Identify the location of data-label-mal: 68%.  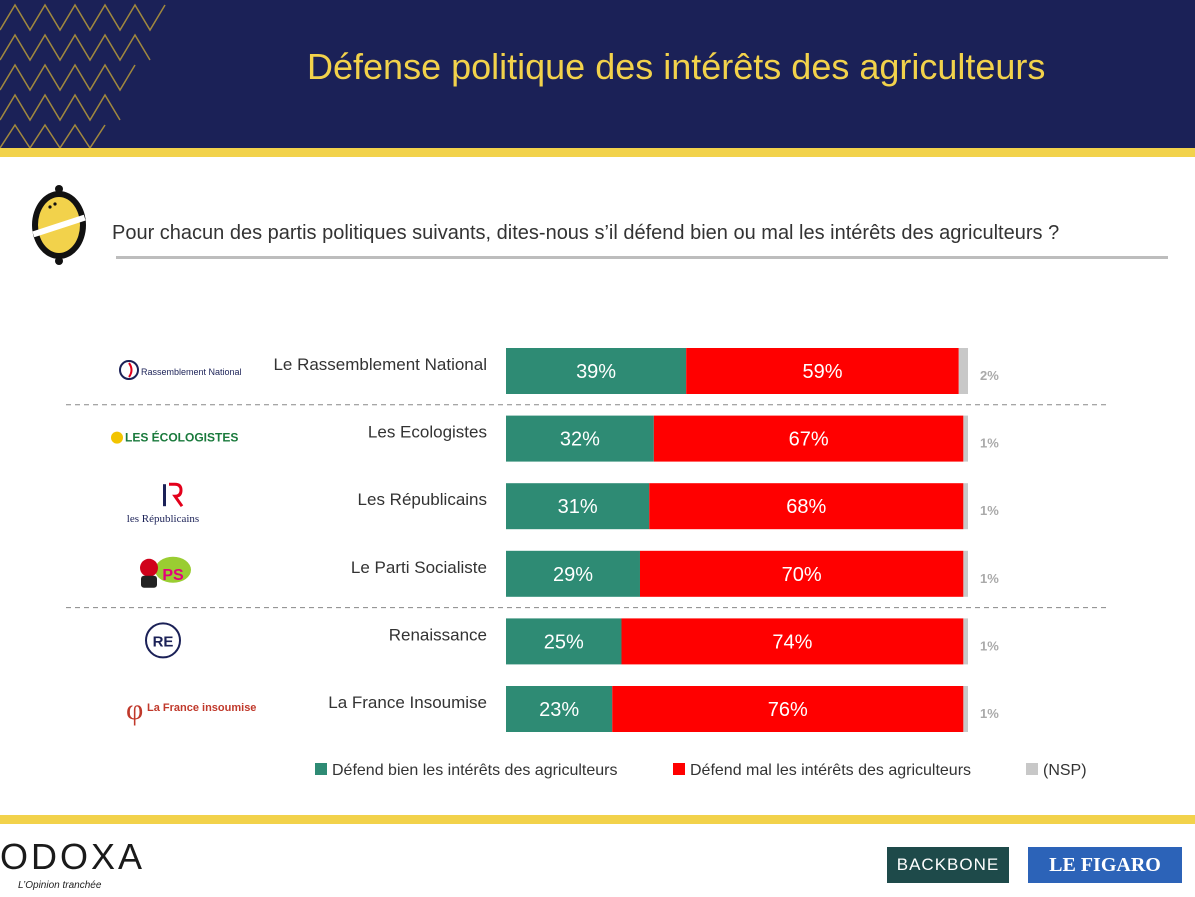
(806, 507).